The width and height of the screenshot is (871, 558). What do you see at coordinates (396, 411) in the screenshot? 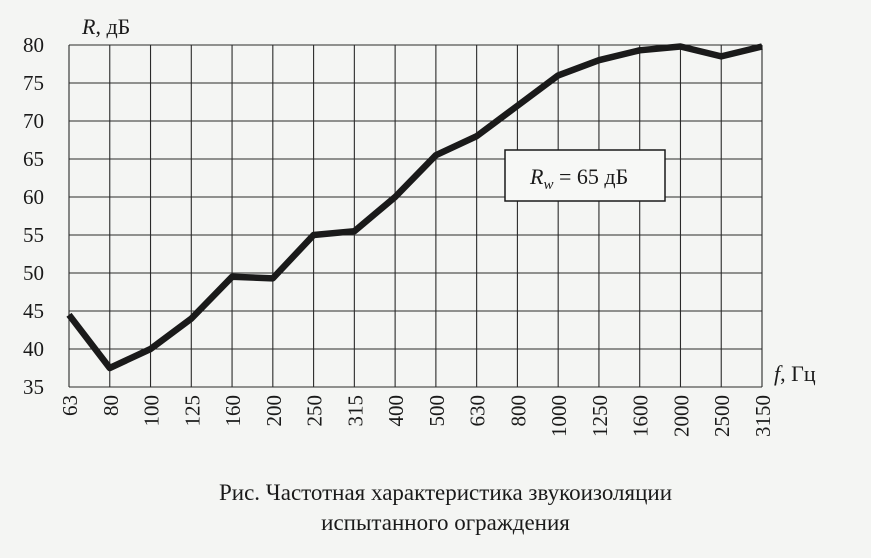
I see `x-tick-label: 400` at bounding box center [396, 411].